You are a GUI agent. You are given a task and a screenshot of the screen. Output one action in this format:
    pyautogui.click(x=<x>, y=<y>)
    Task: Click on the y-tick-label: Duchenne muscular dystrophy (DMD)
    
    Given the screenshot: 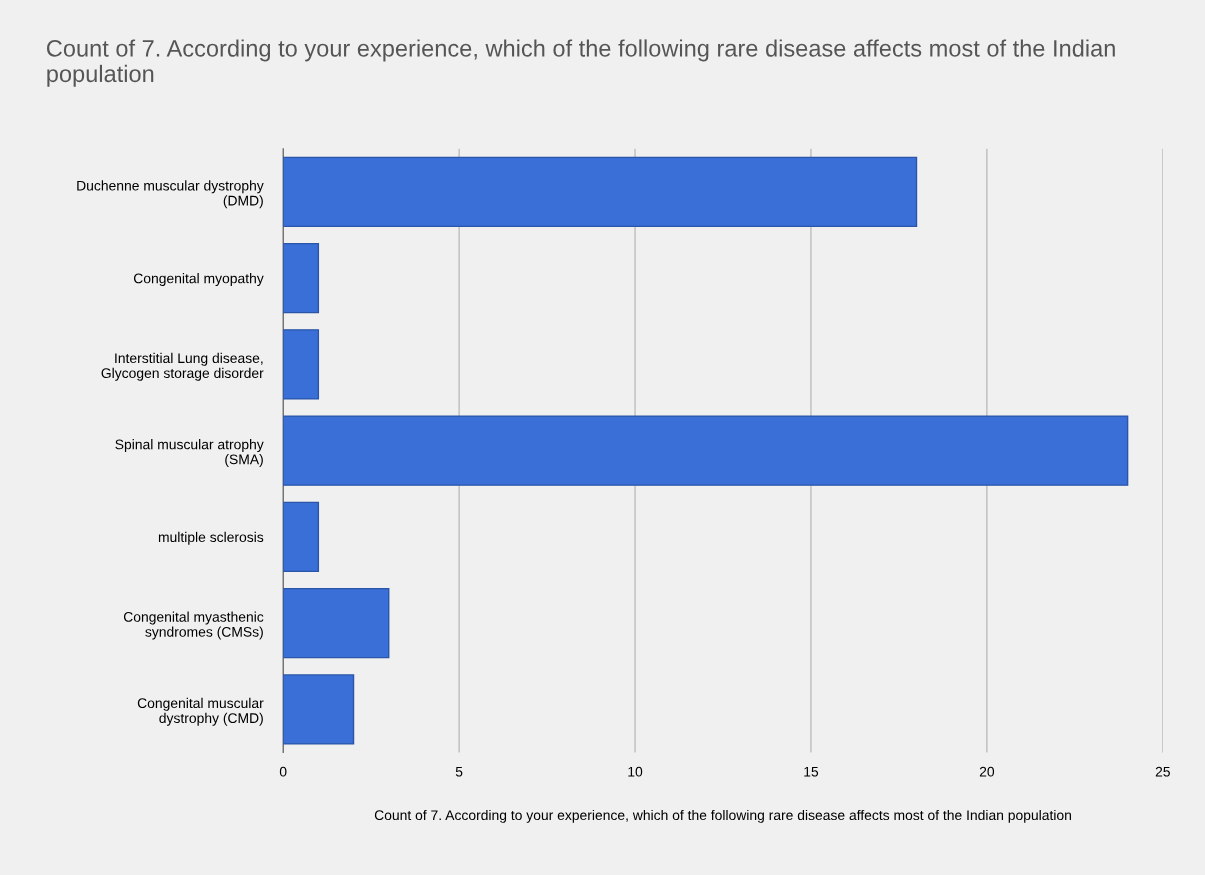 What is the action you would take?
    pyautogui.click(x=170, y=194)
    